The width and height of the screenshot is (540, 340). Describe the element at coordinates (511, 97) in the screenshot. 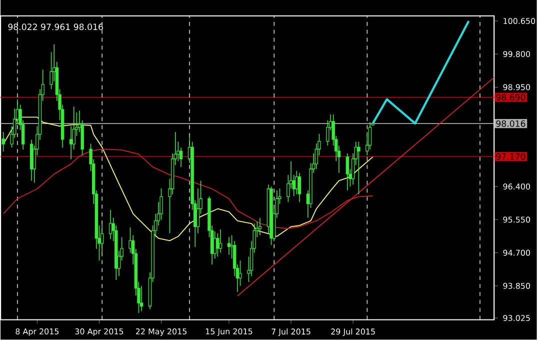

I see `ref-line-label: 98.690` at that location.